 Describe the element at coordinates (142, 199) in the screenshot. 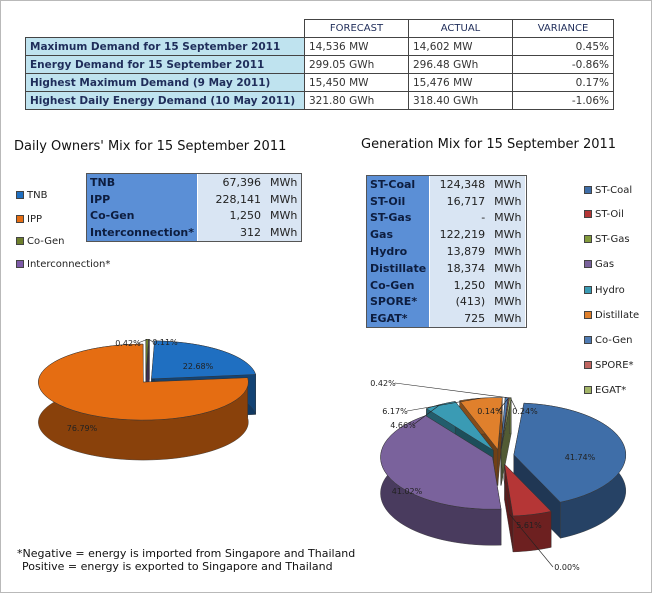

I see `owners-name: IPP` at that location.